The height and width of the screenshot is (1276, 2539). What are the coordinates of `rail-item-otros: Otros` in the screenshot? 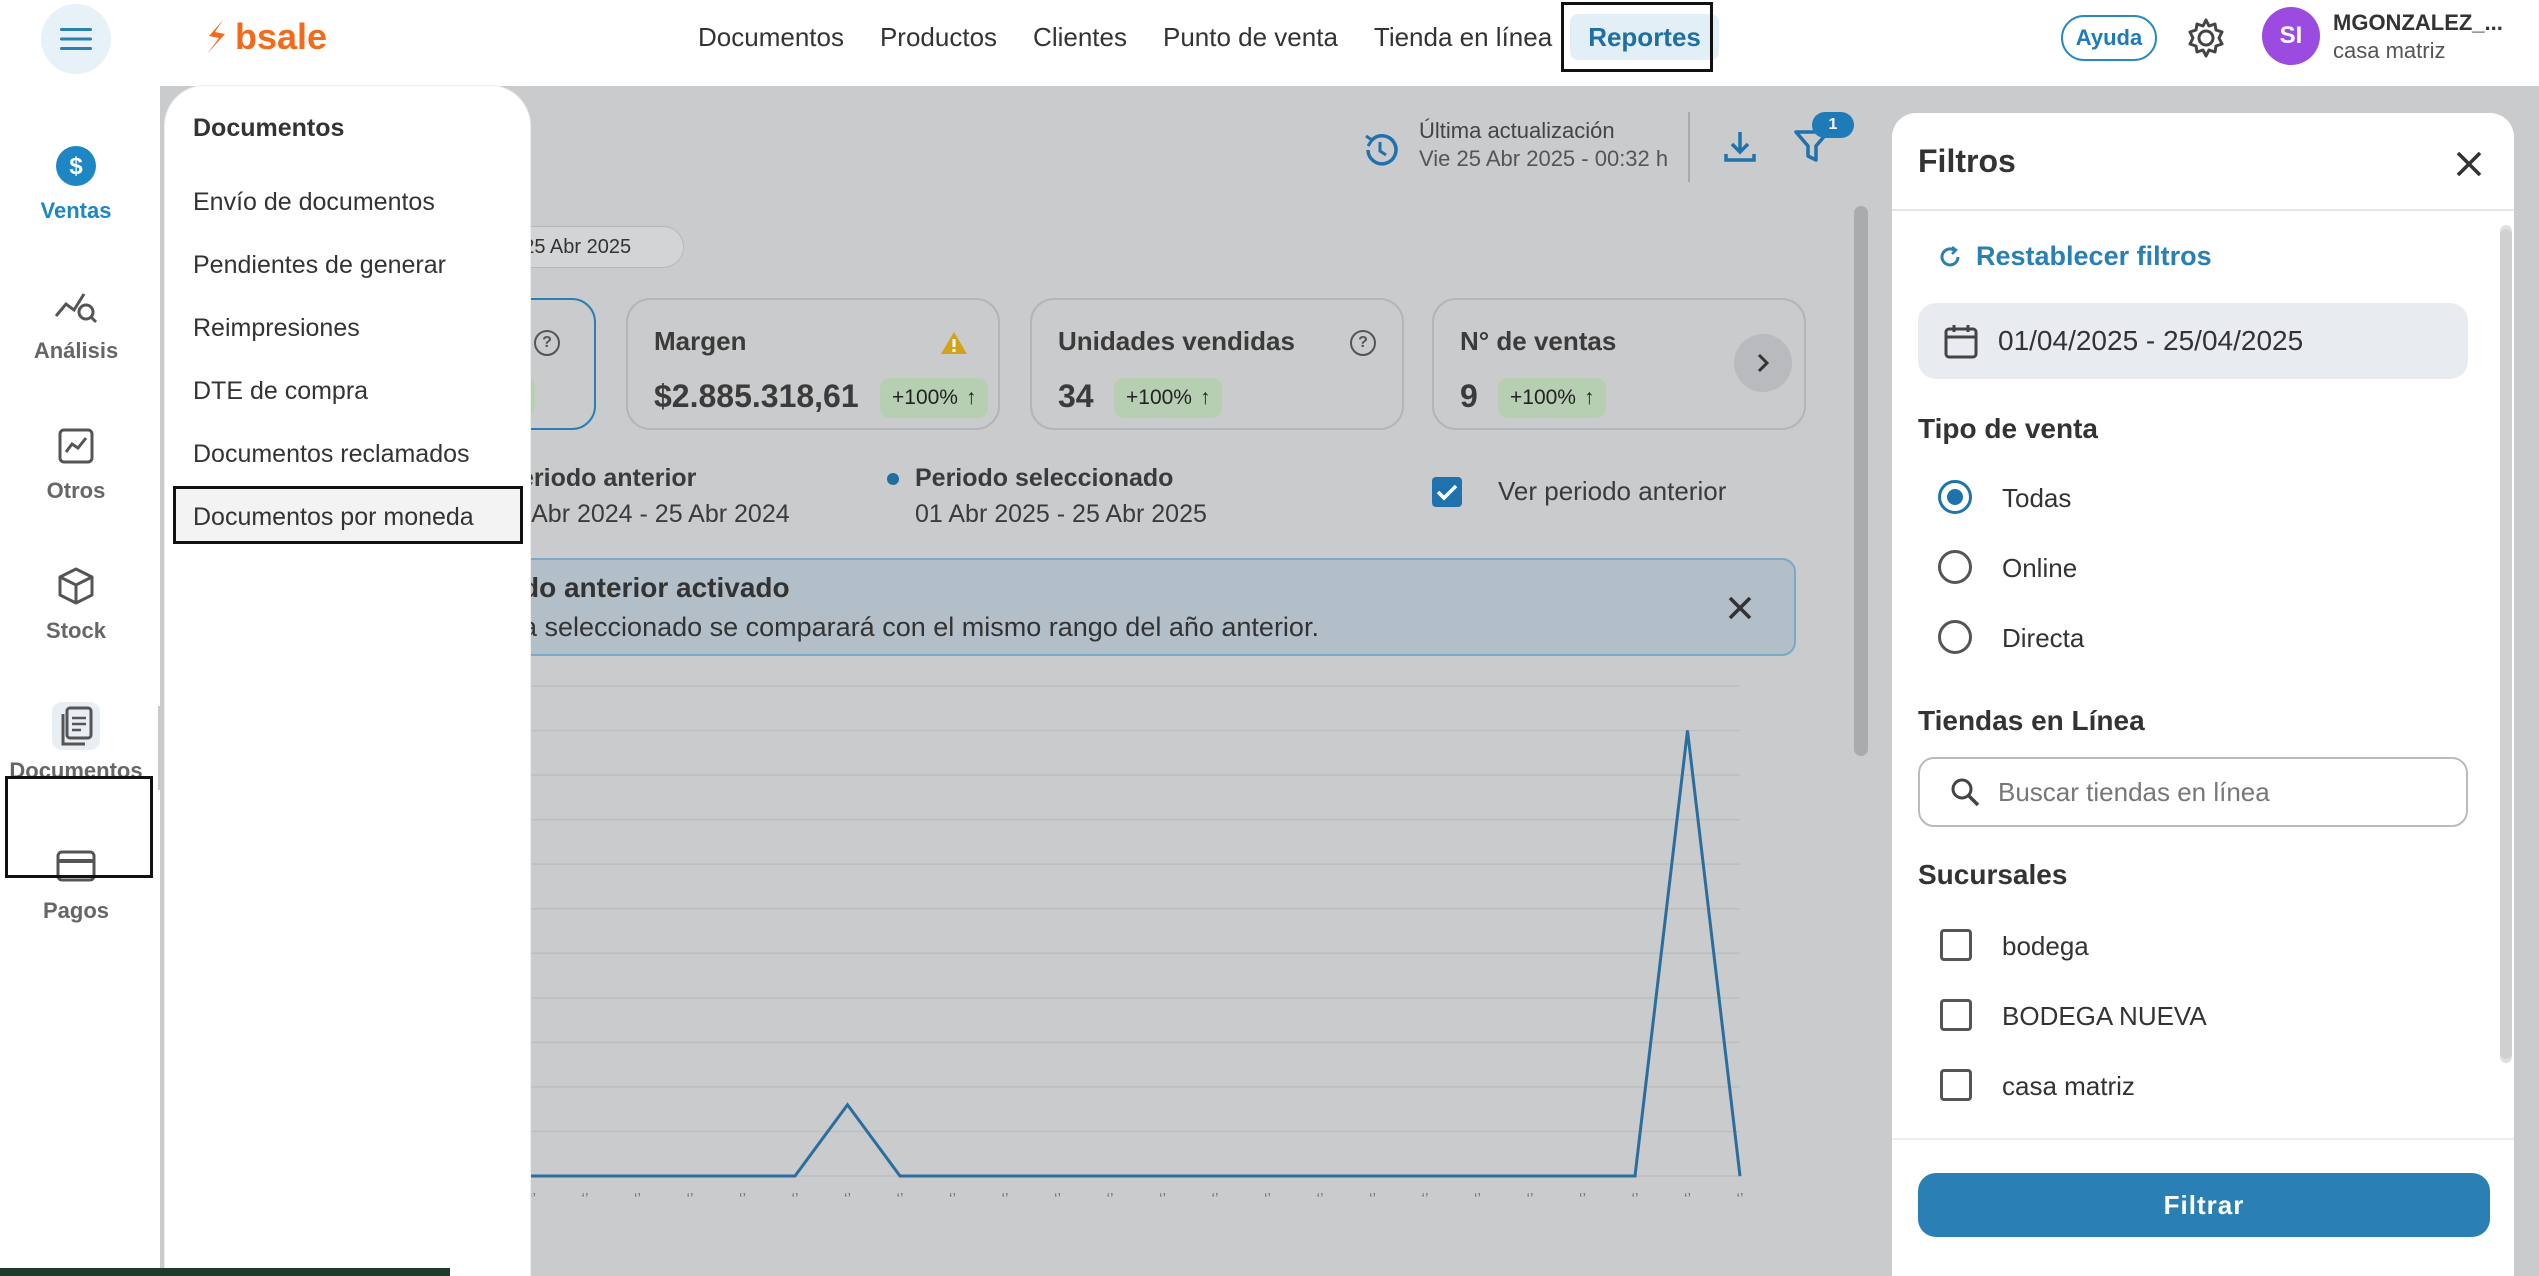 It's located at (76, 463).